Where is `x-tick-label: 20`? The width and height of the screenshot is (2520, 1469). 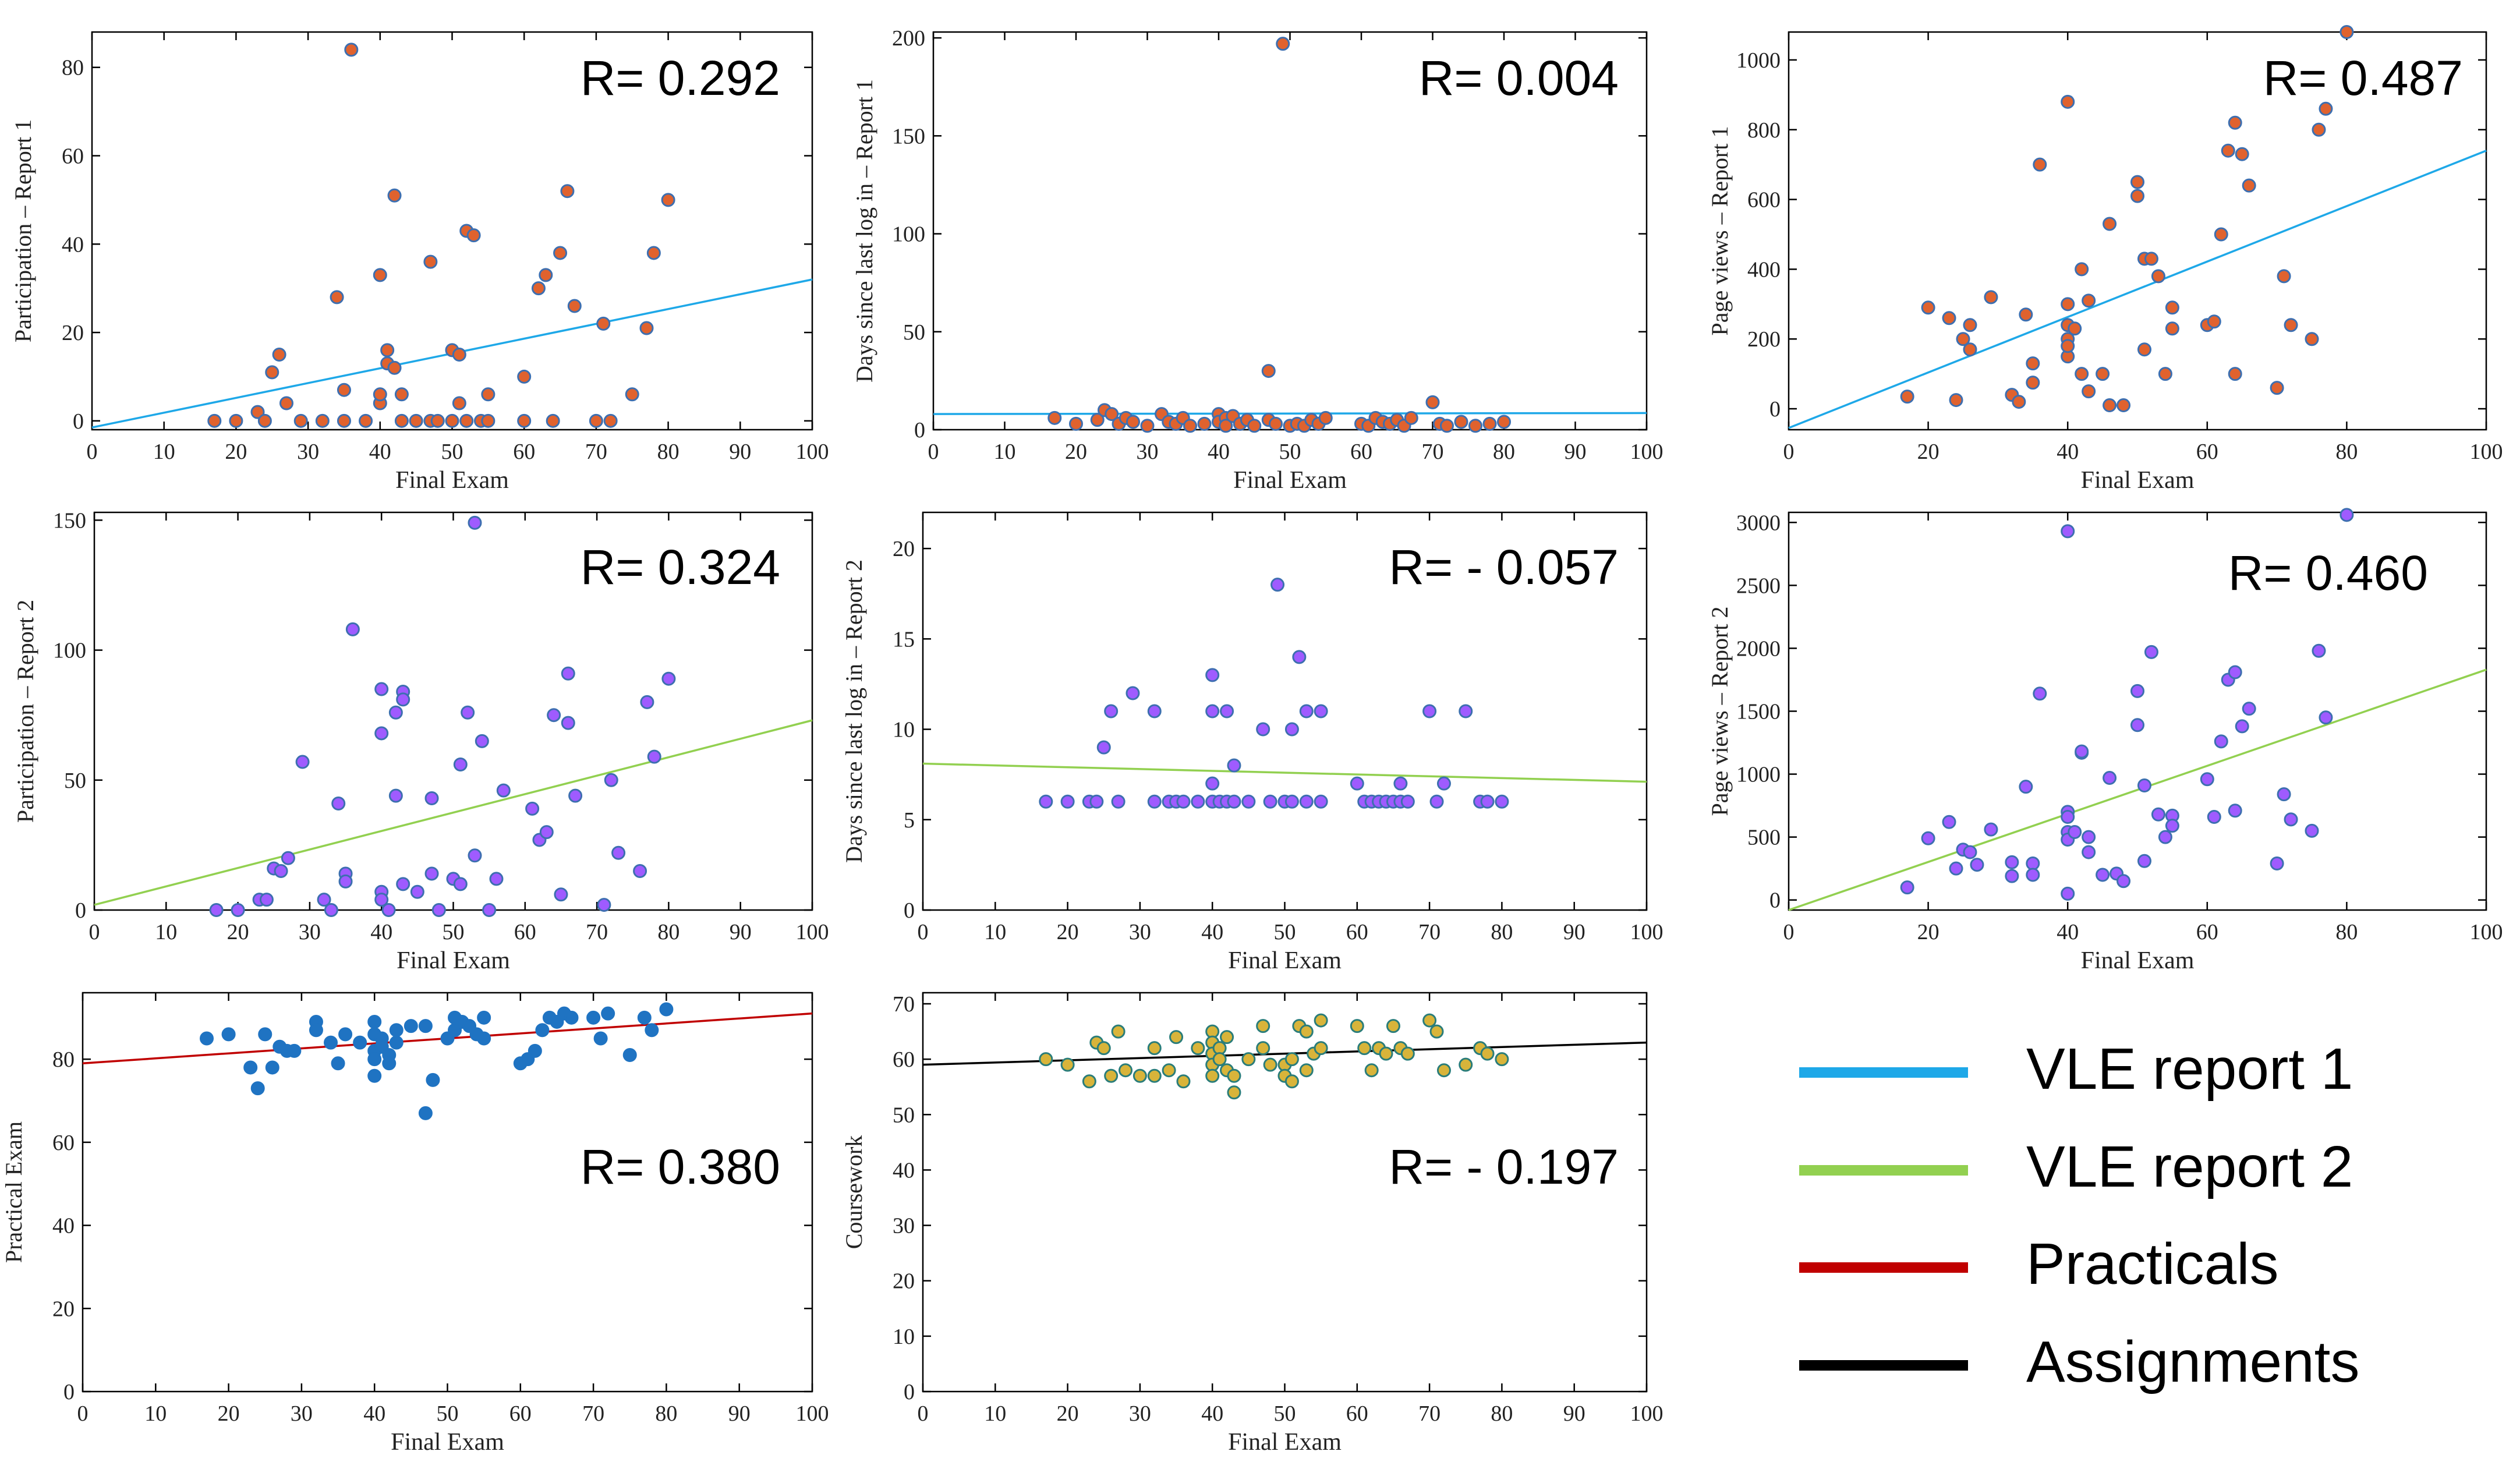
x-tick-label: 20 is located at coordinates (1928, 932).